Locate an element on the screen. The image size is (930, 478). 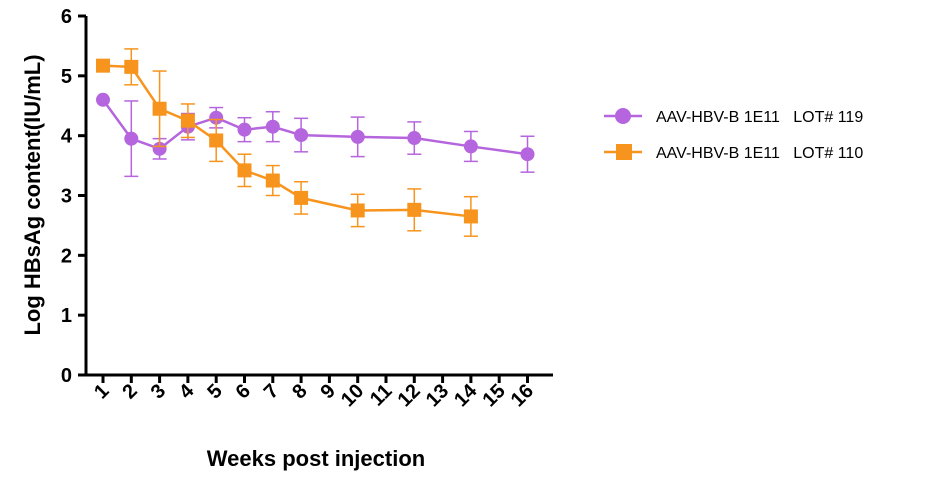
y-tick-label: 2 is located at coordinates (66, 256).